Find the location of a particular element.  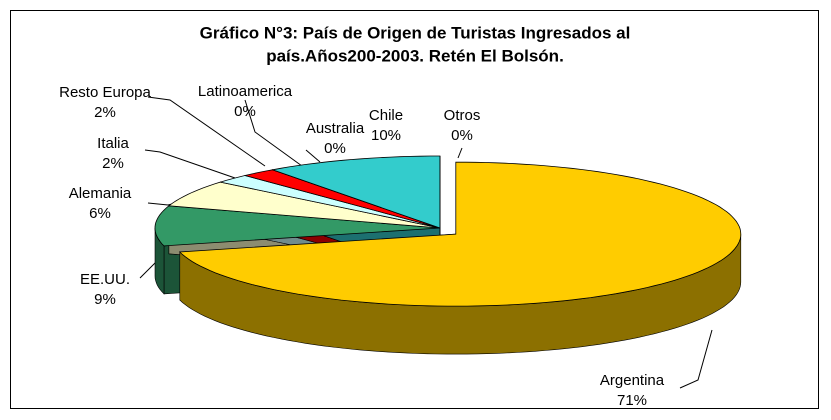

slice-label: Resto Europa is located at coordinates (105, 92).